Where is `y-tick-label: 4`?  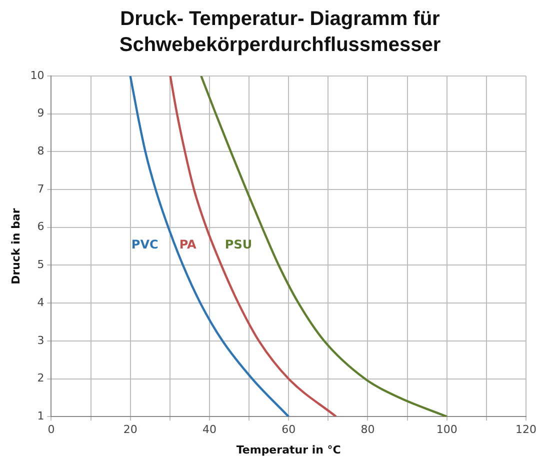
y-tick-label: 4 is located at coordinates (40, 302).